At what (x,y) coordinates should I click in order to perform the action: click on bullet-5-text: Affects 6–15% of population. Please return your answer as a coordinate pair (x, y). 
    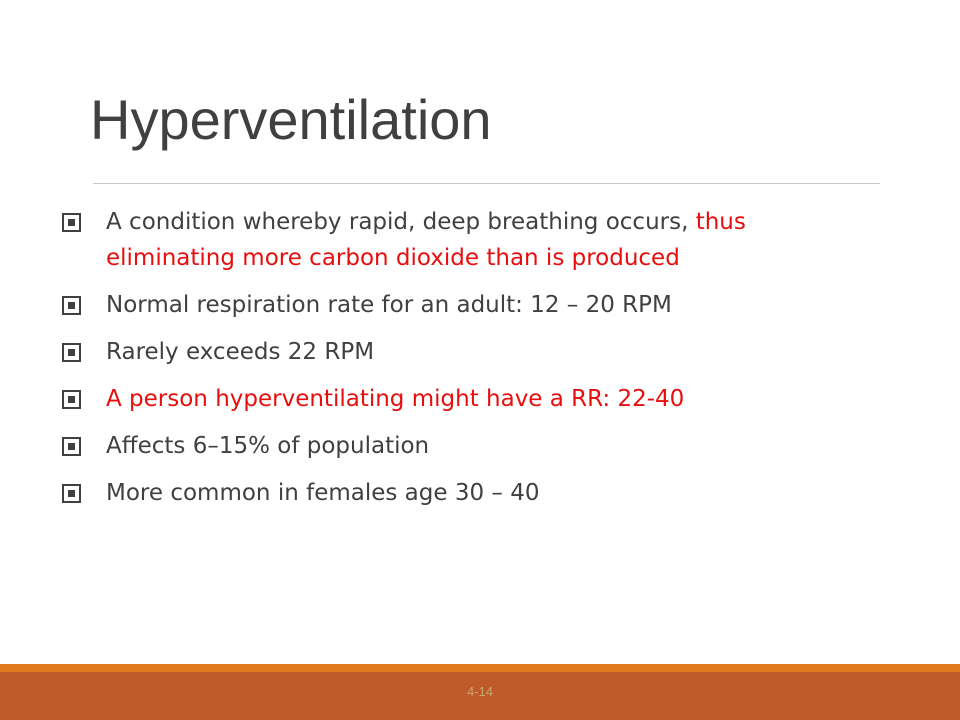
    Looking at the image, I should click on (268, 446).